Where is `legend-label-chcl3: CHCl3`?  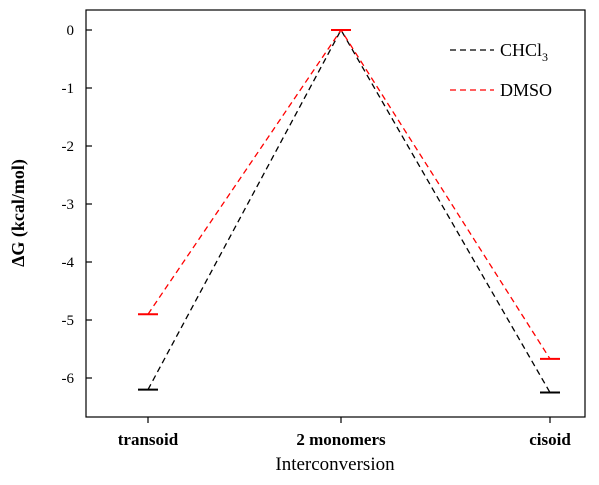
legend-label-chcl3: CHCl3 is located at coordinates (524, 52).